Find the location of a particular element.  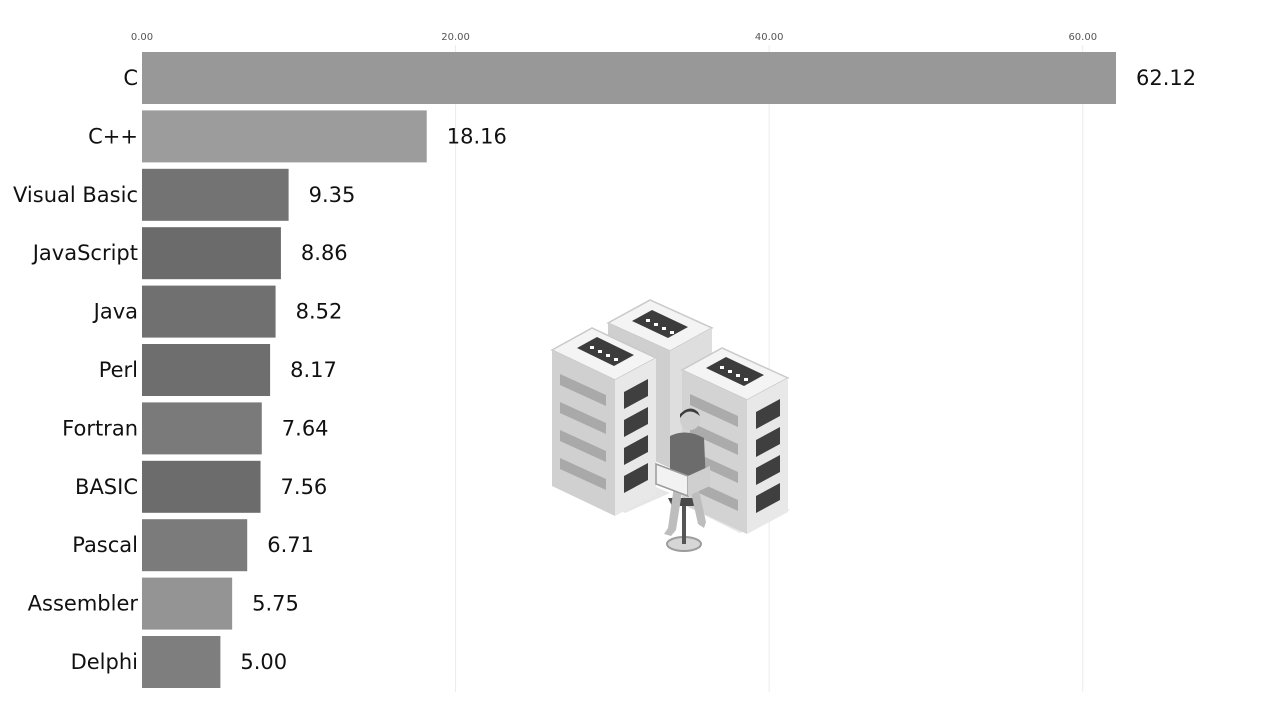

category-label: BASIC is located at coordinates (106, 487).